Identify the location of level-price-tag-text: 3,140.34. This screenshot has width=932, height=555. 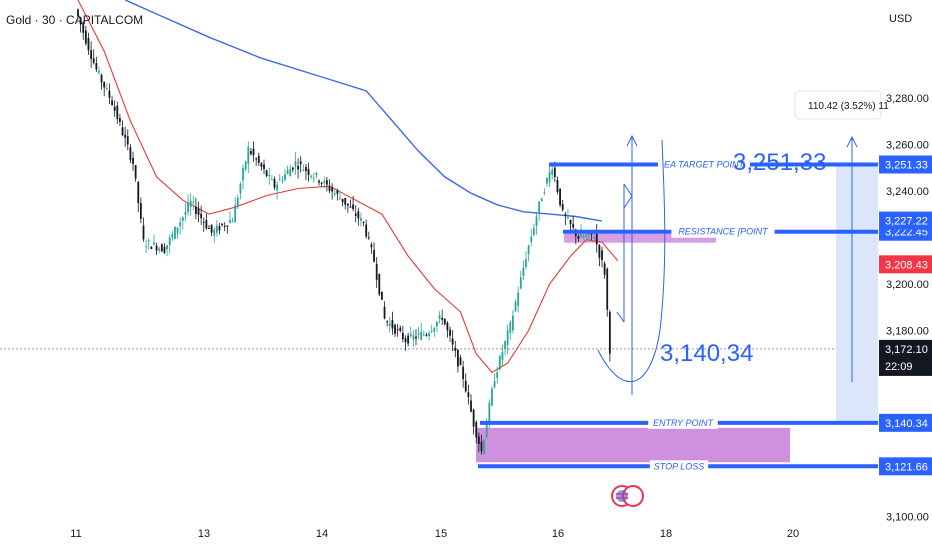
(906, 424).